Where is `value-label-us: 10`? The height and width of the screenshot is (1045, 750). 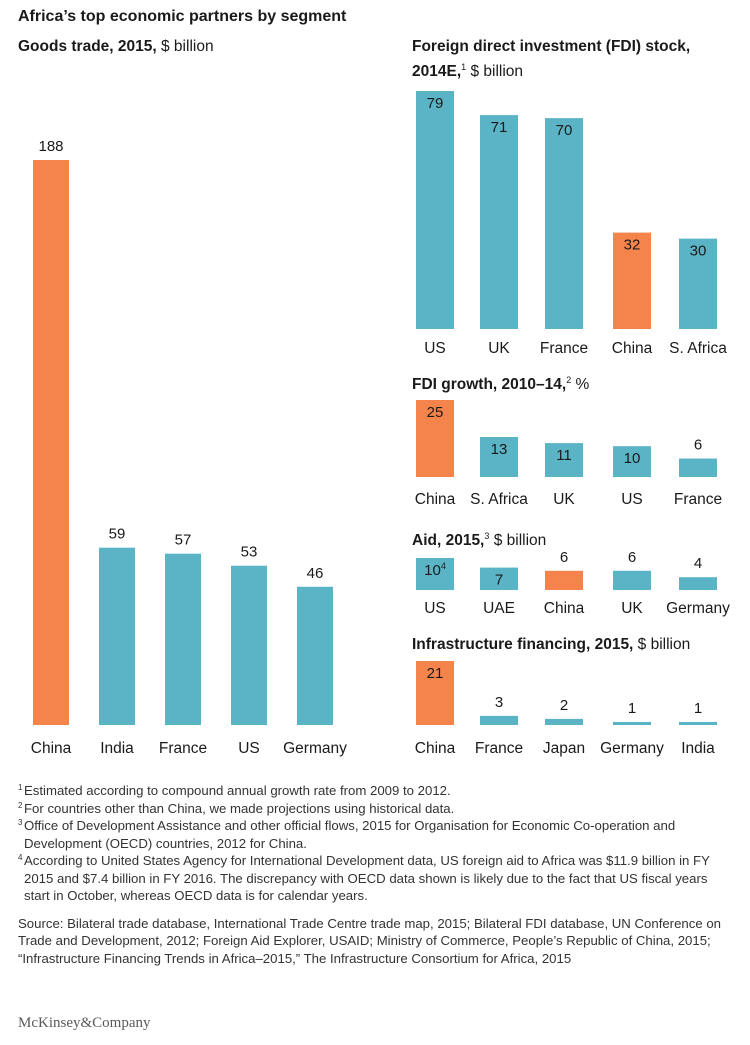 value-label-us: 10 is located at coordinates (632, 458).